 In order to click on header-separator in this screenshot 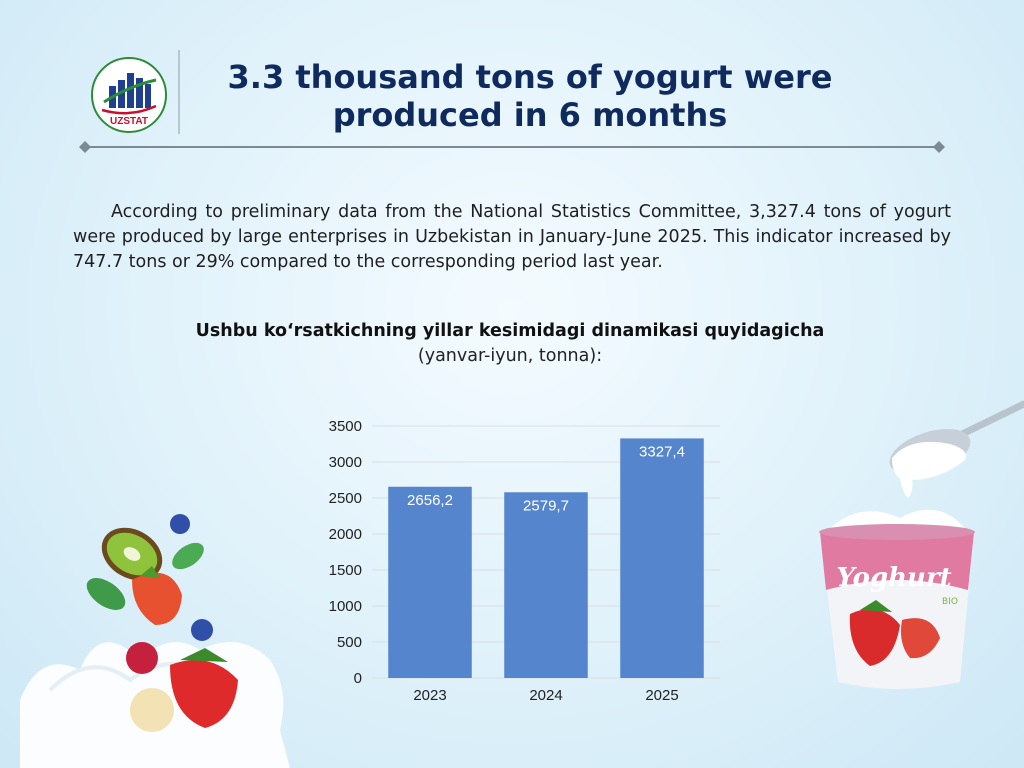, I will do `click(179, 92)`.